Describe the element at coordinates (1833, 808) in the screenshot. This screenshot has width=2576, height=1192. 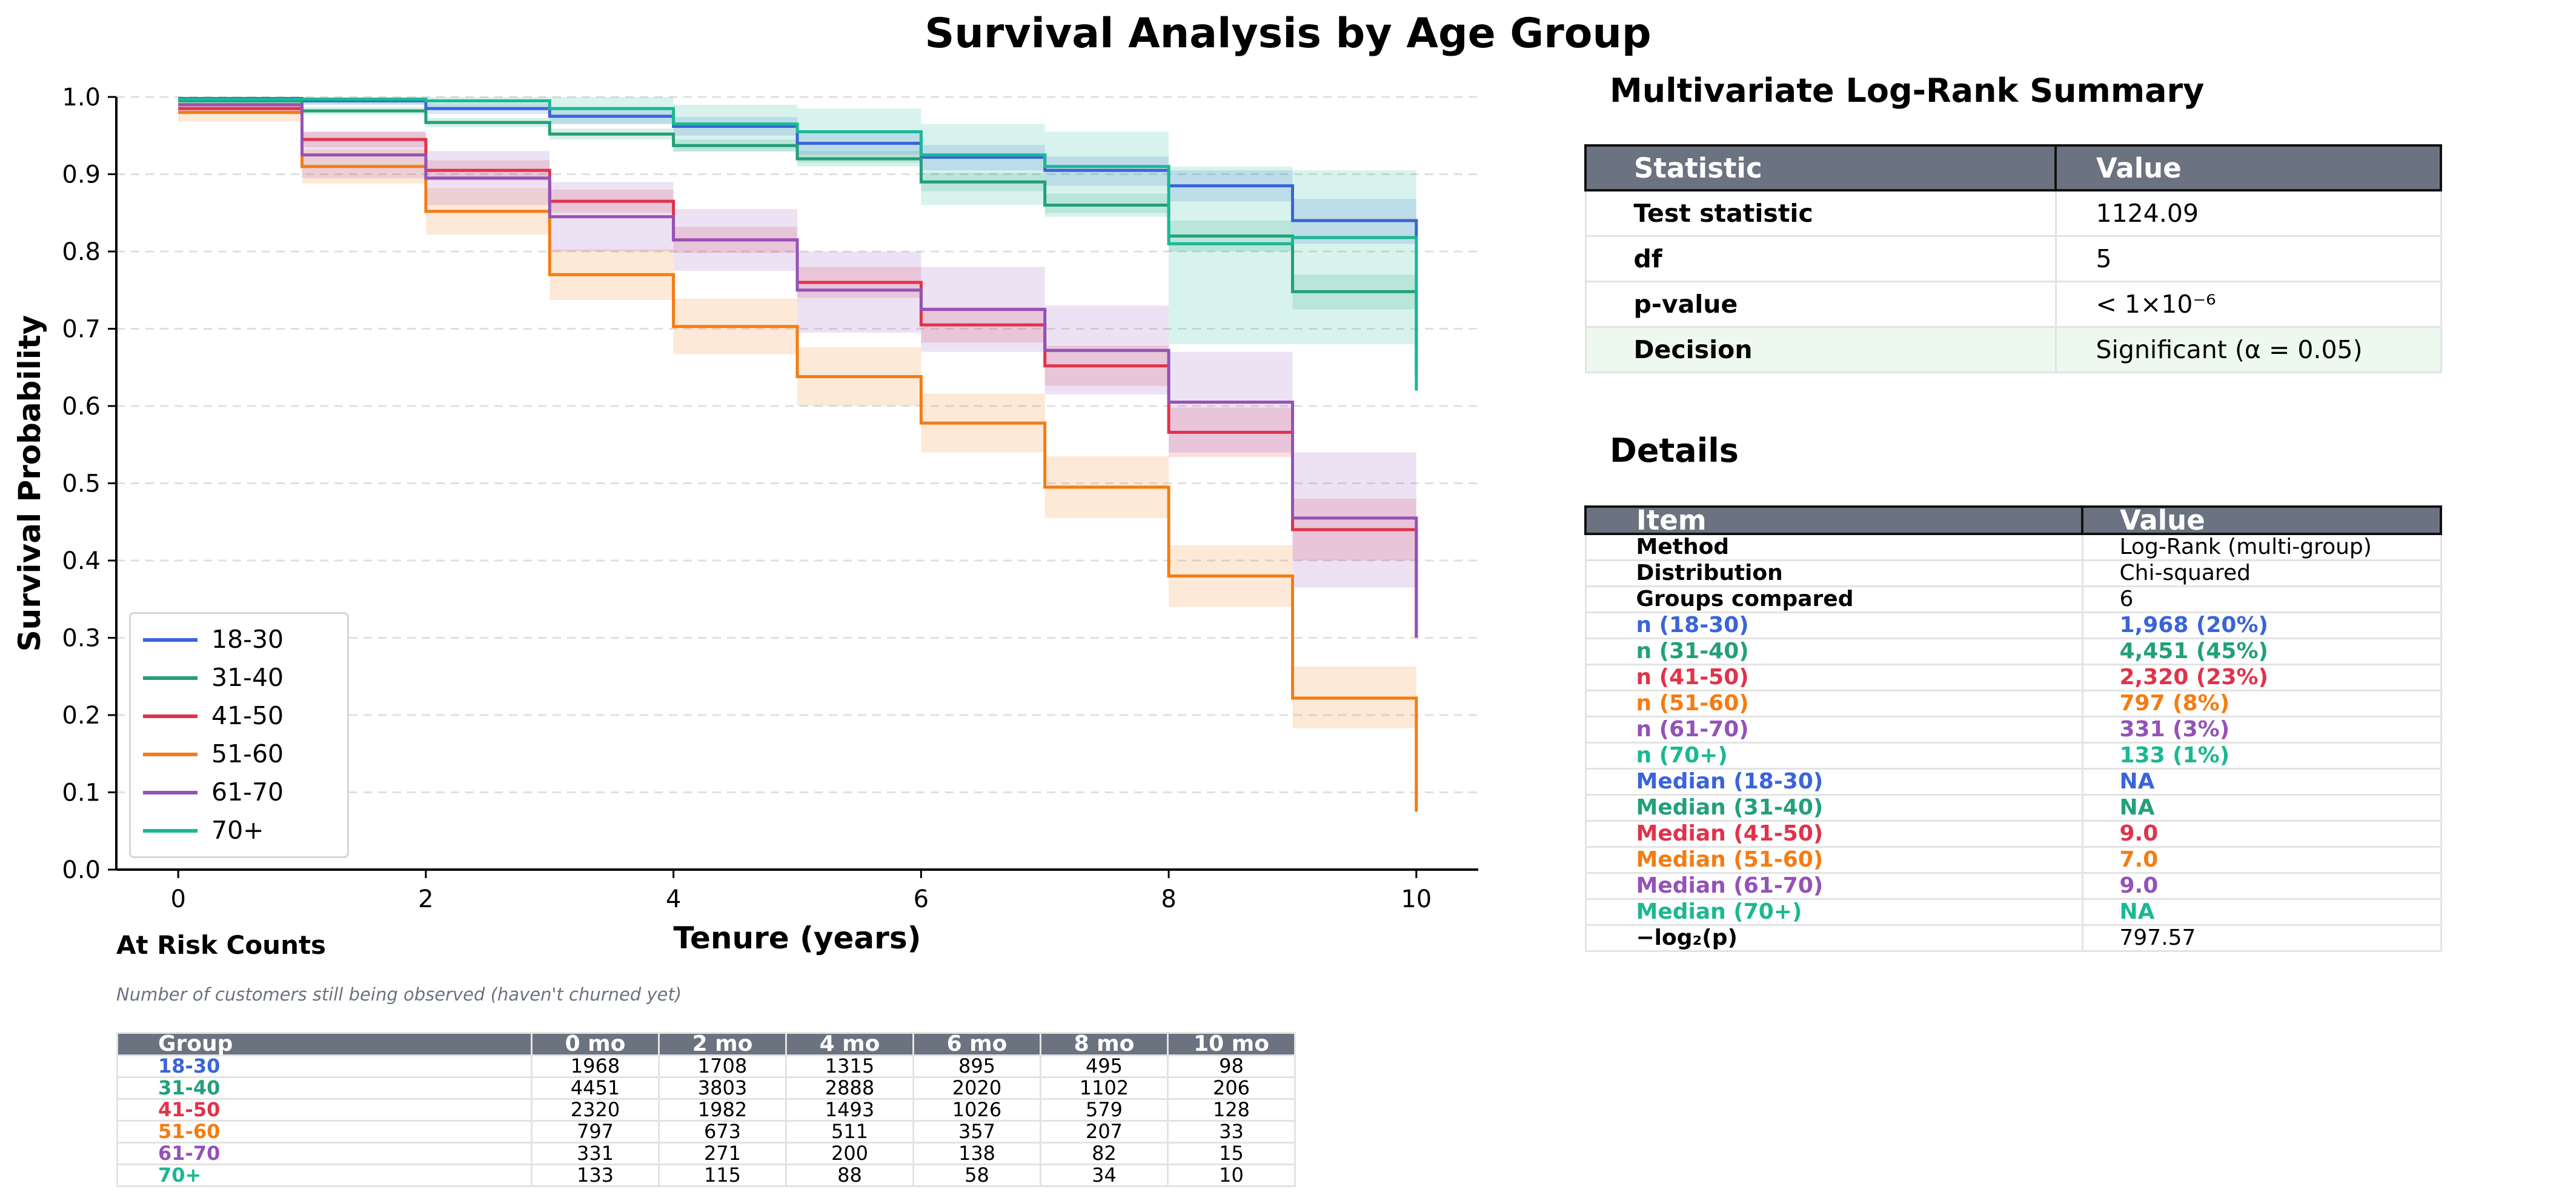
I see `details-label: Median (31-40)` at that location.